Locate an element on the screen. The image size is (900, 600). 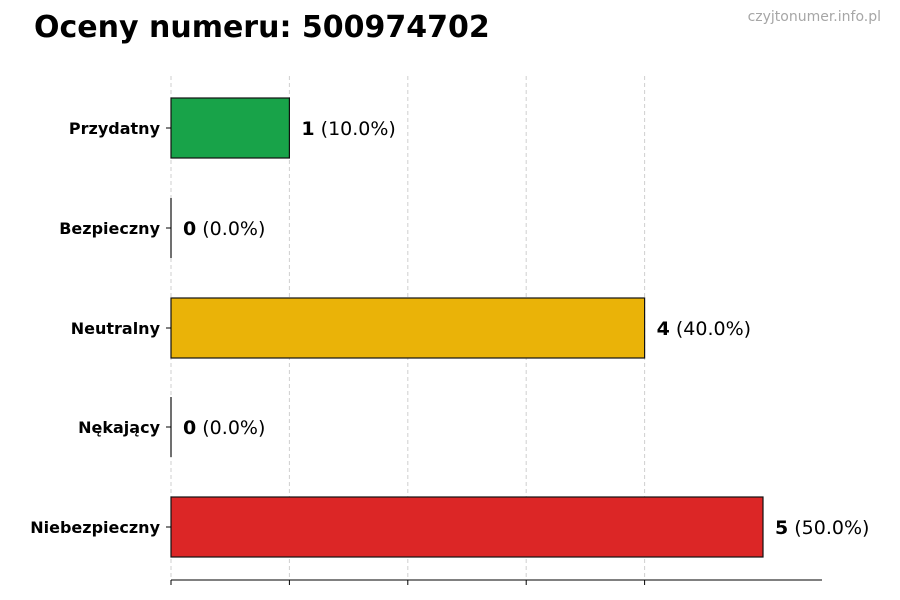
bar-niebezpieczny is located at coordinates (467, 527).